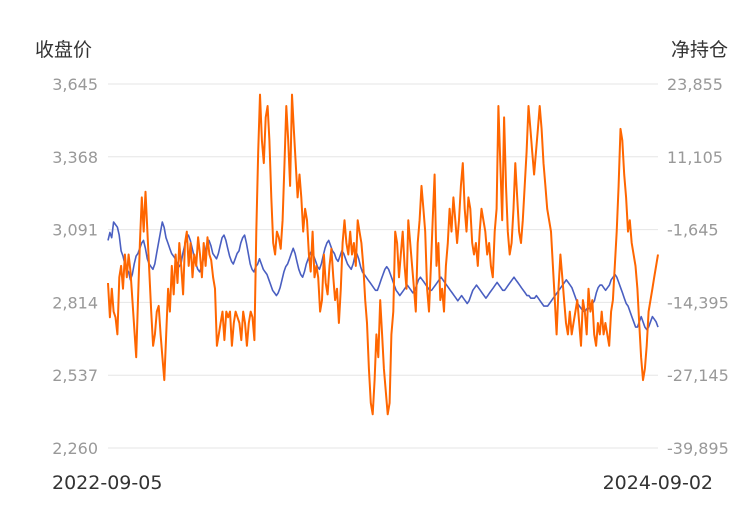  I want to click on right-axis-ticks: 23,855 11,105 -1,645 -14,395 -27,145 -39,895, so click(698, 266).